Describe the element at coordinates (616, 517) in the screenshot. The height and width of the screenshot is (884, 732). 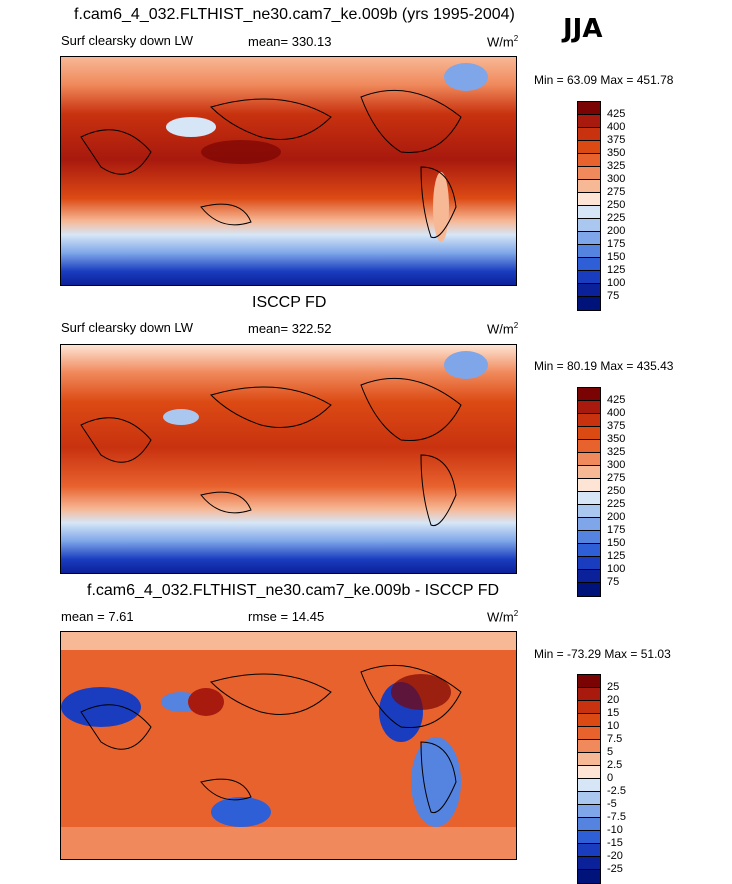
I see `panel2-tick: 200` at that location.